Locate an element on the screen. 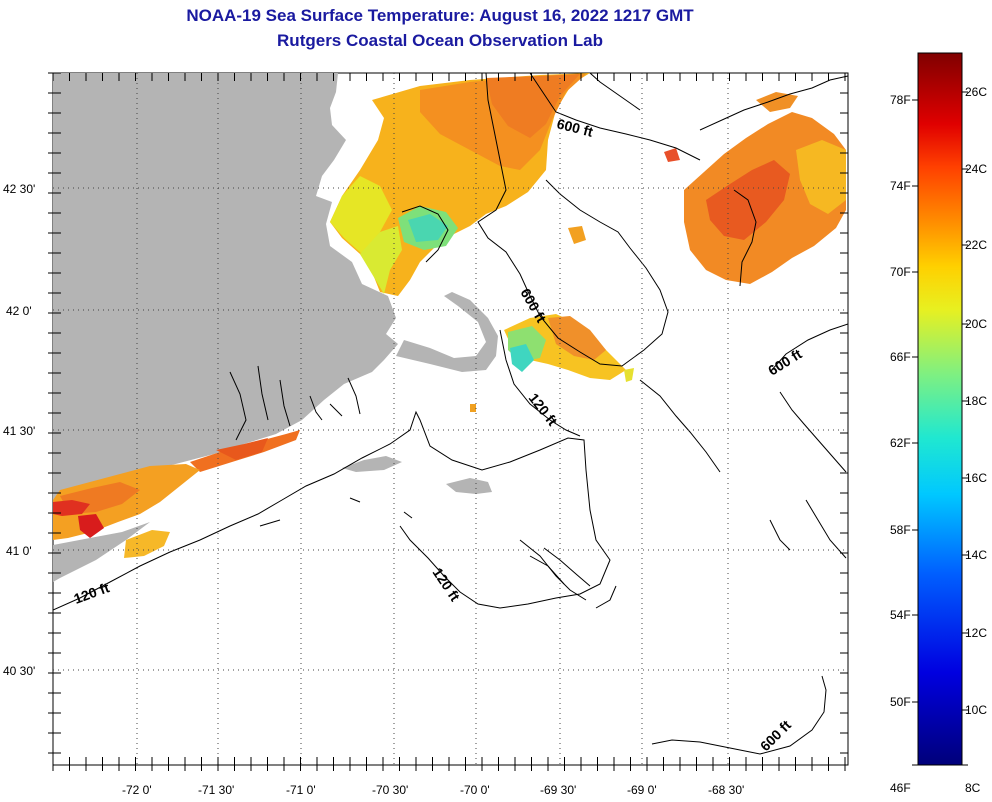 Image resolution: width=992 pixels, height=802 pixels. lon-label: -69 0' is located at coordinates (642, 790).